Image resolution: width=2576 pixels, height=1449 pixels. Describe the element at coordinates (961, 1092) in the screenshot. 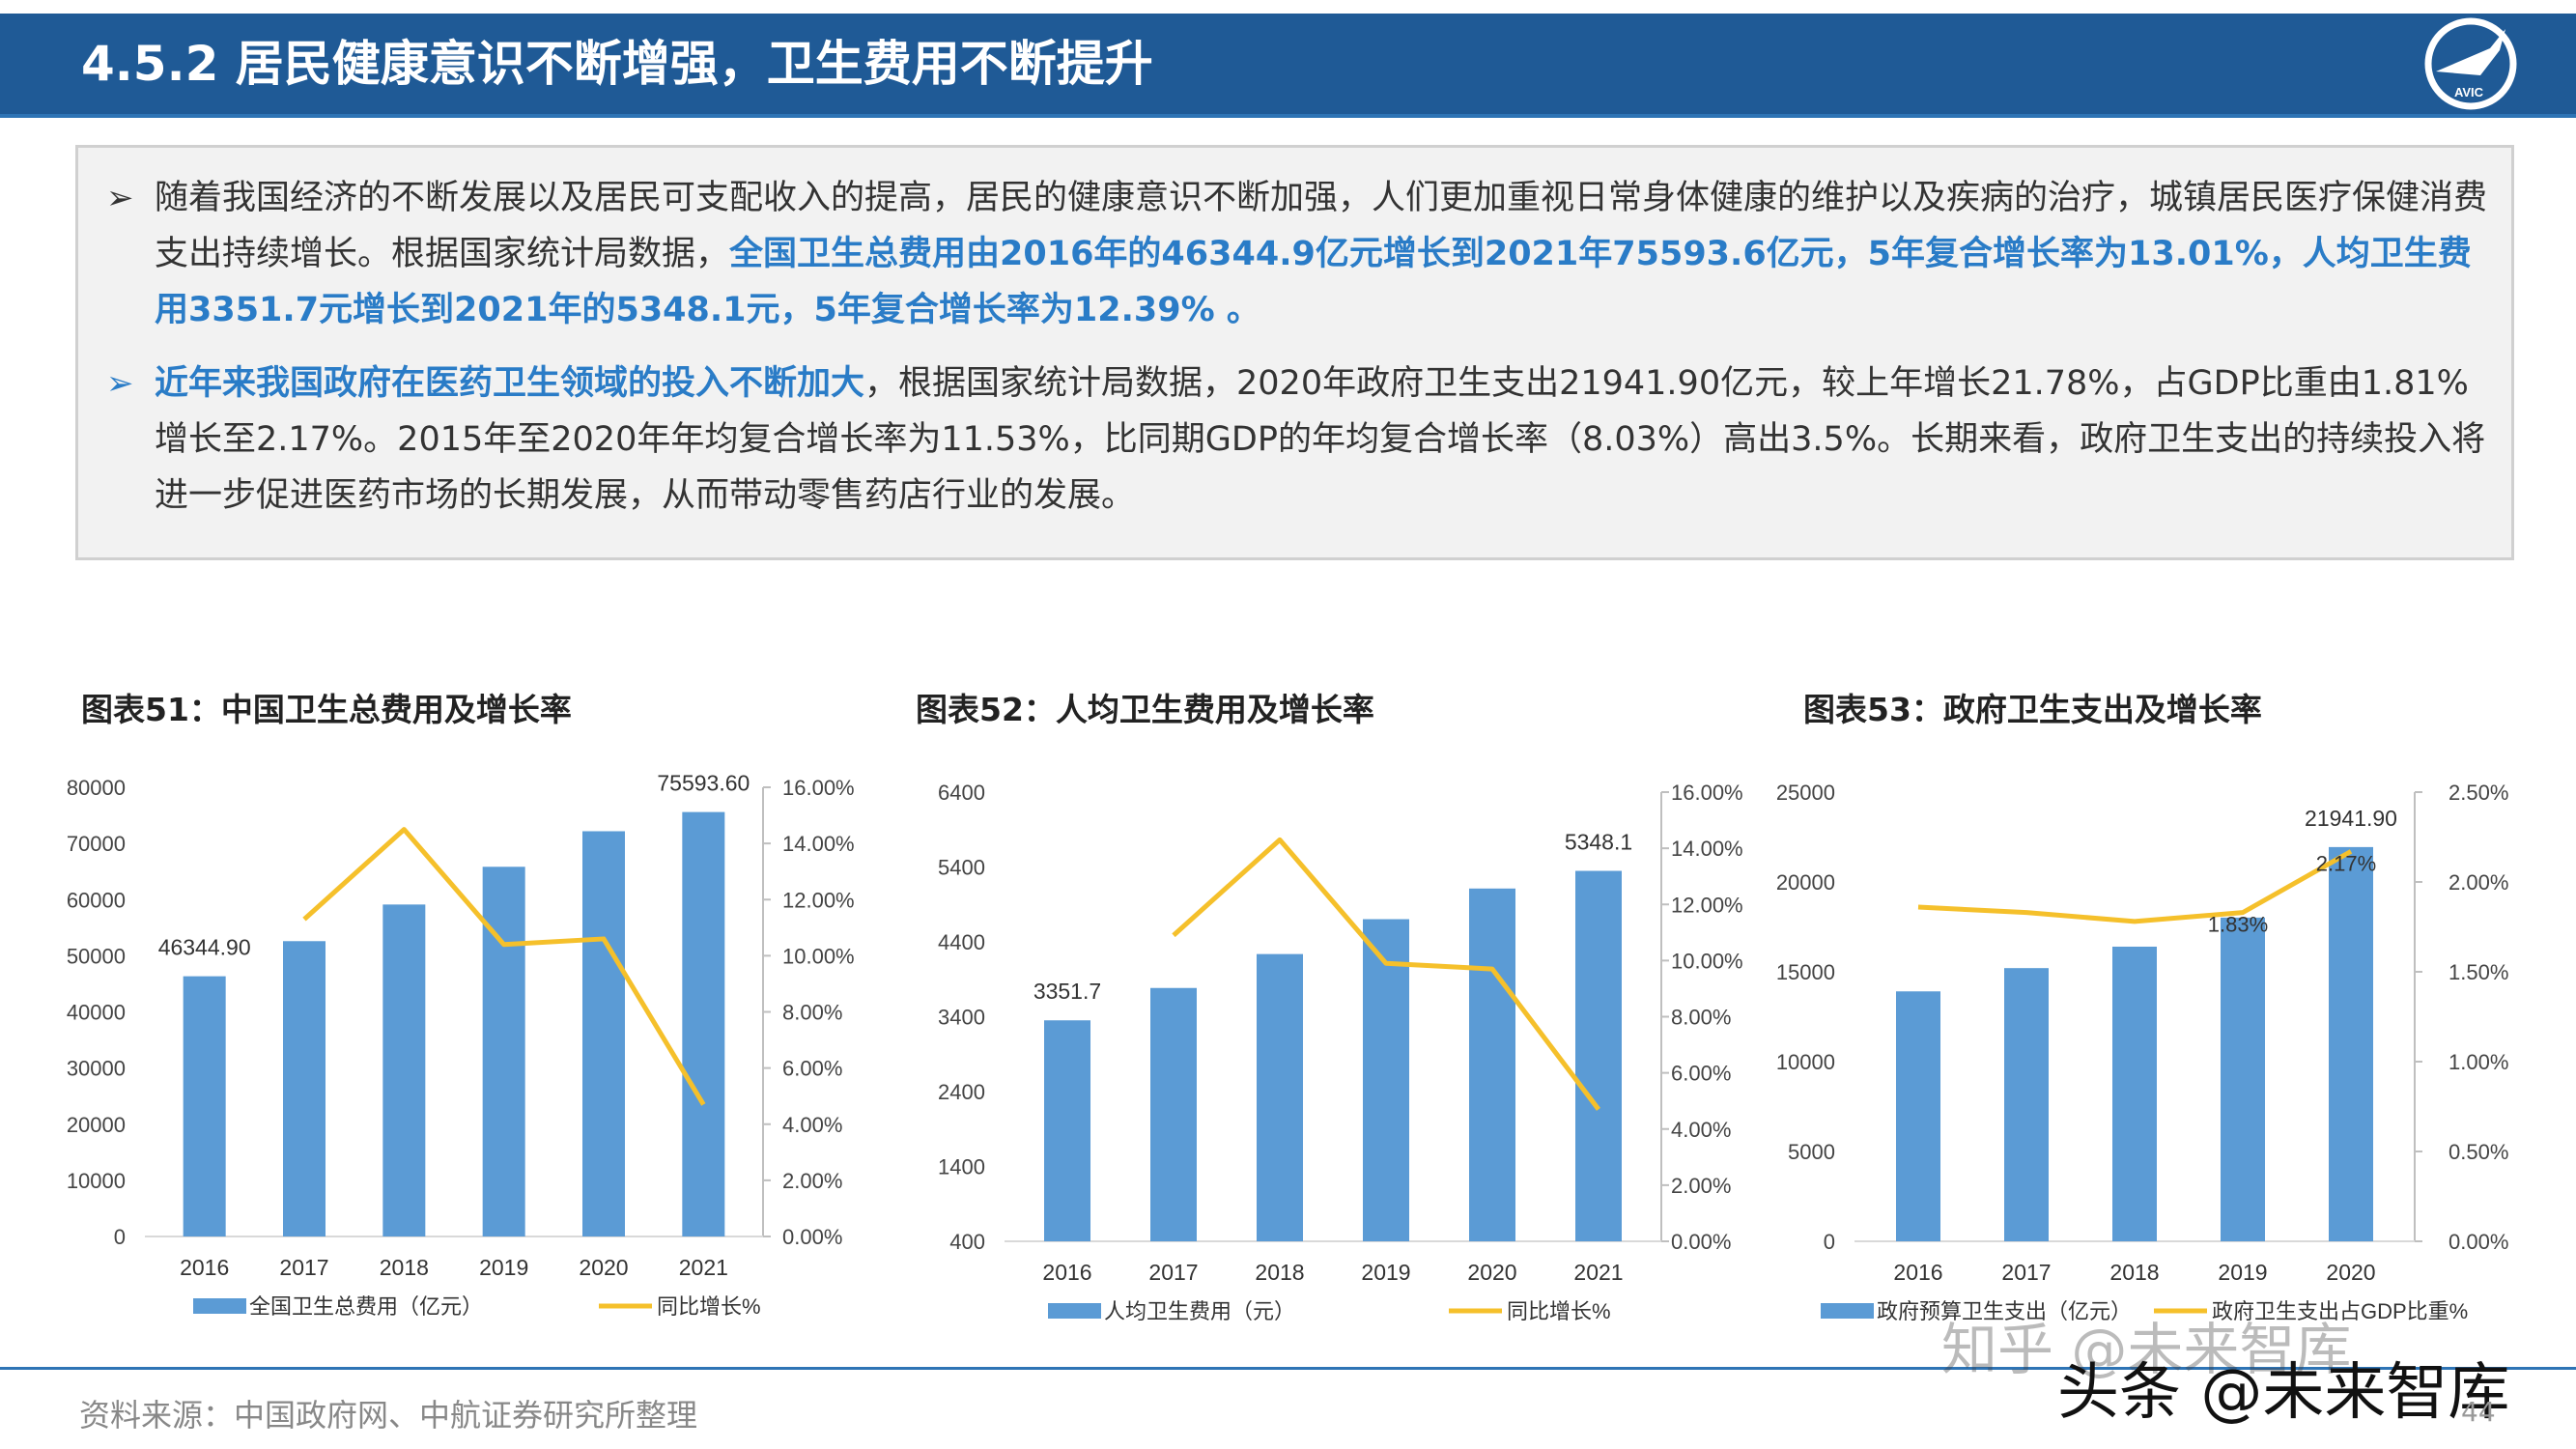

I see `left-tick-label: 2400` at that location.